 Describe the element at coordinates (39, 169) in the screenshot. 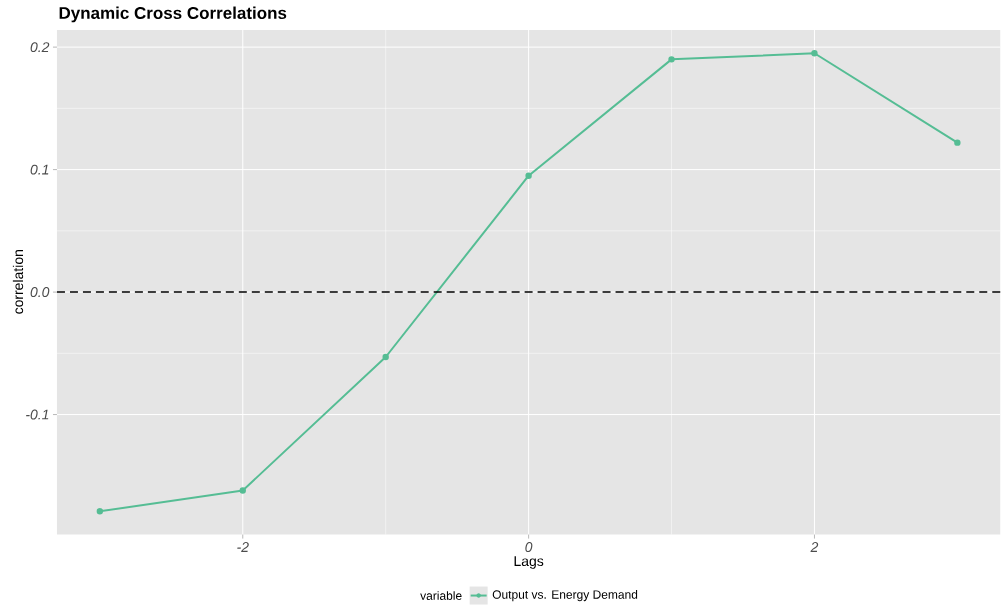

I see `y-tick-label: 0.1` at that location.